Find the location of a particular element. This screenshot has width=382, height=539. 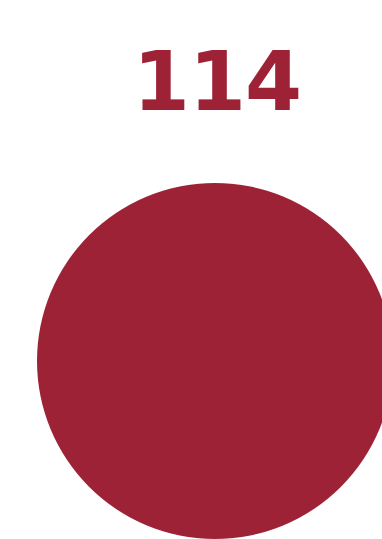

count-value: 114 is located at coordinates (217, 82).